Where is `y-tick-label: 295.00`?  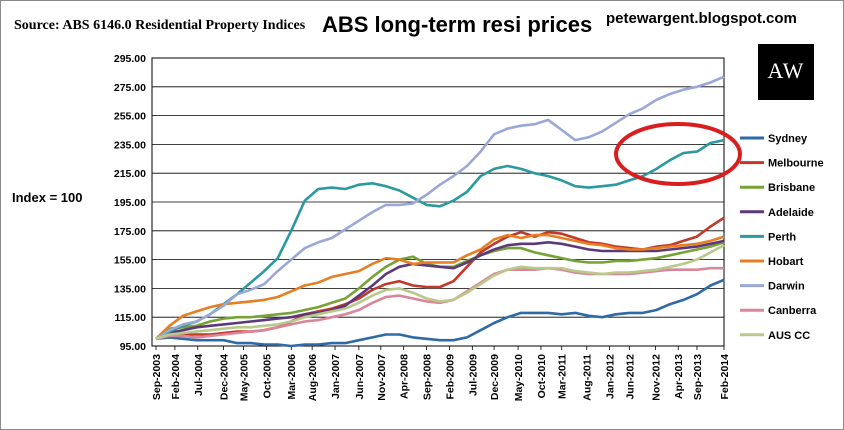 y-tick-label: 295.00 is located at coordinates (130, 59).